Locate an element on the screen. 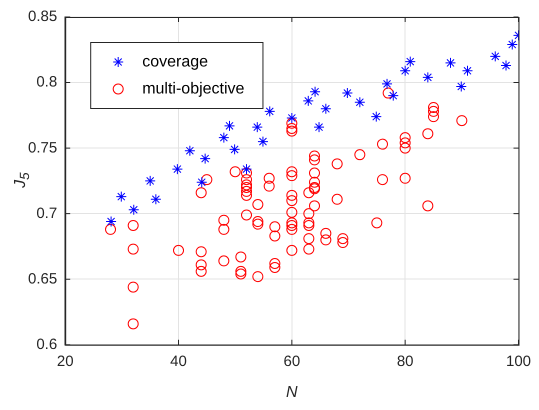 The image size is (539, 410). x-axis-title: N is located at coordinates (292, 392).